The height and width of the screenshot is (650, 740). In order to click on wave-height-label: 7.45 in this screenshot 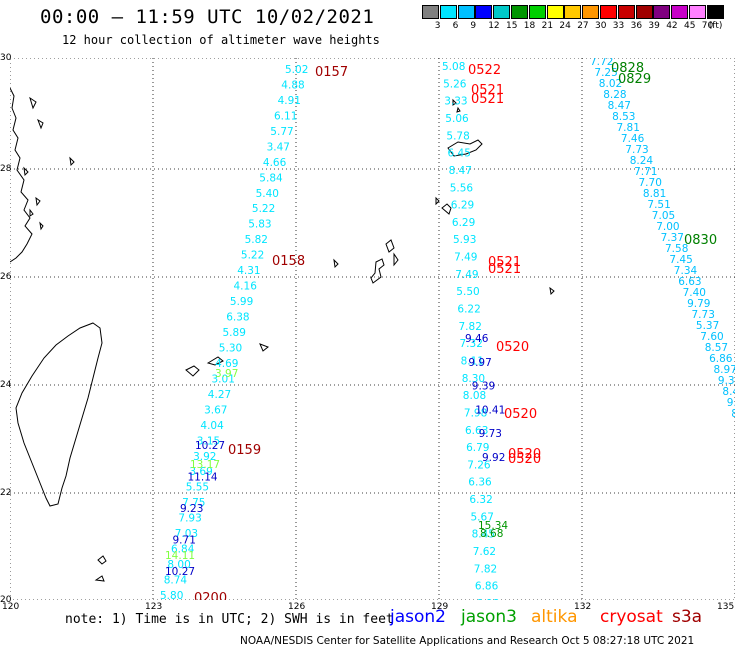, I will do `click(680, 260)`.